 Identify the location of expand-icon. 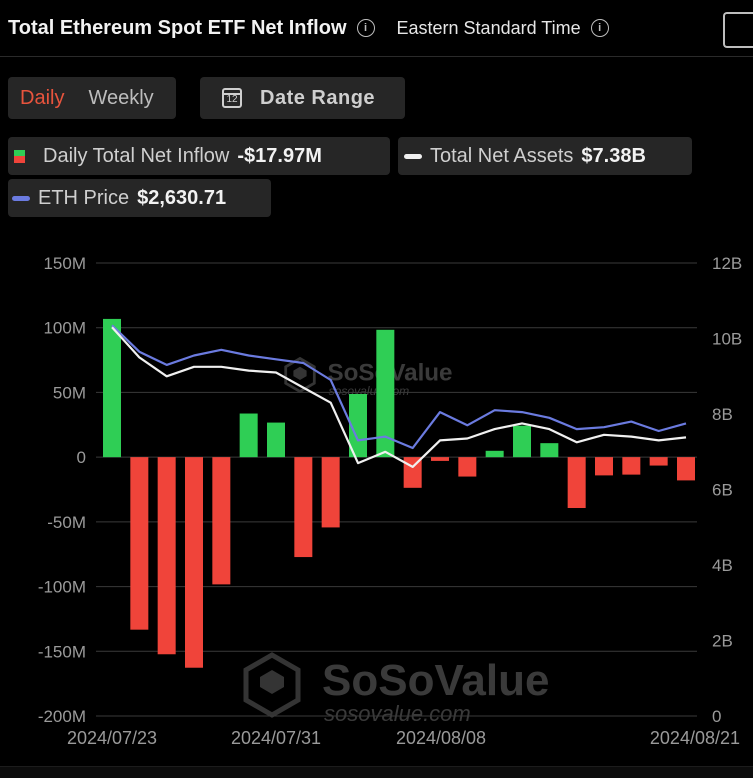
(738, 30).